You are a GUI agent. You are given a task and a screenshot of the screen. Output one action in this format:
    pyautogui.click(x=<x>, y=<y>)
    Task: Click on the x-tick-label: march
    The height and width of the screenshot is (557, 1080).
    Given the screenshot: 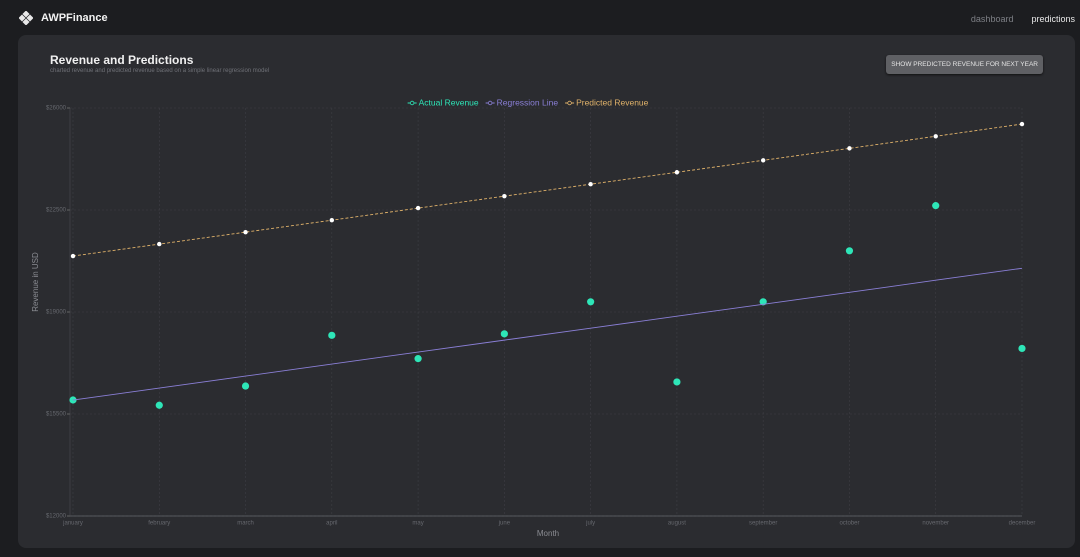 What is the action you would take?
    pyautogui.click(x=245, y=524)
    